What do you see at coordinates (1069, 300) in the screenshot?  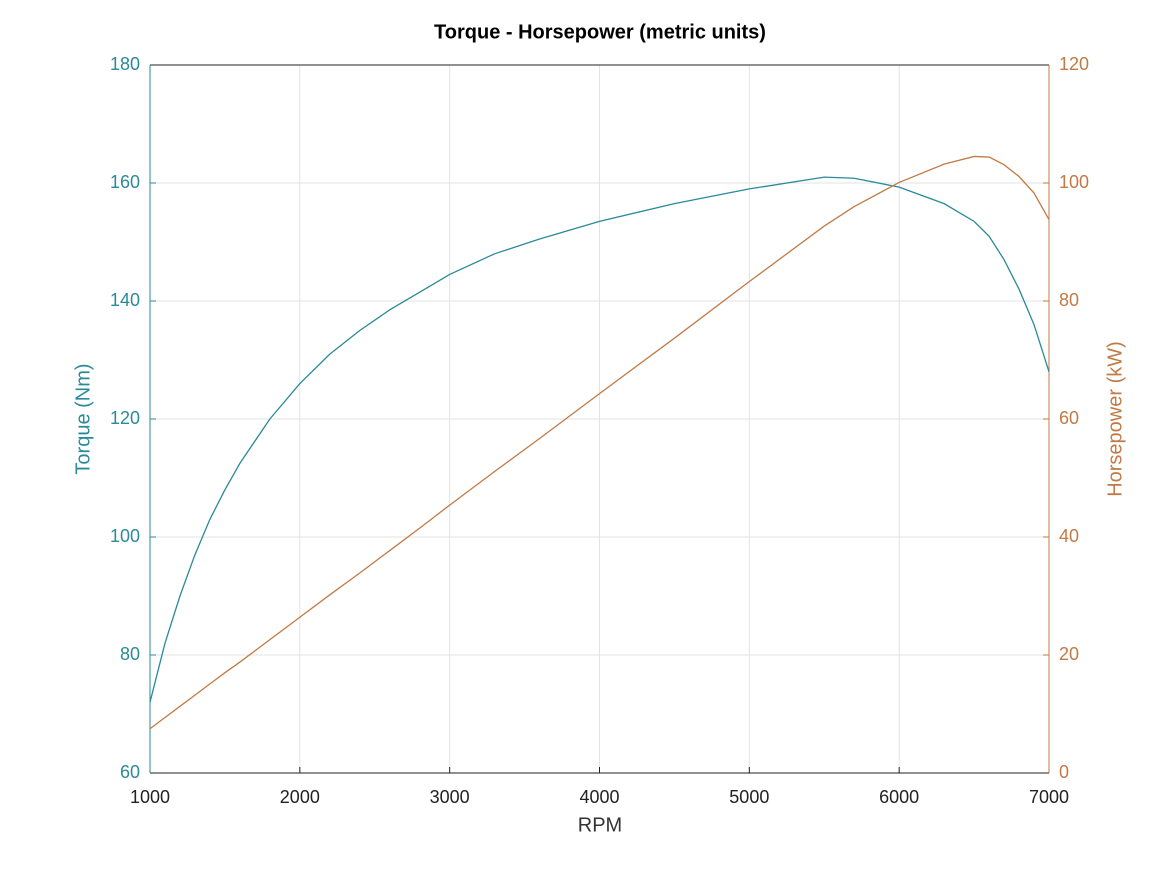 I see `y2-tick-label: 80` at bounding box center [1069, 300].